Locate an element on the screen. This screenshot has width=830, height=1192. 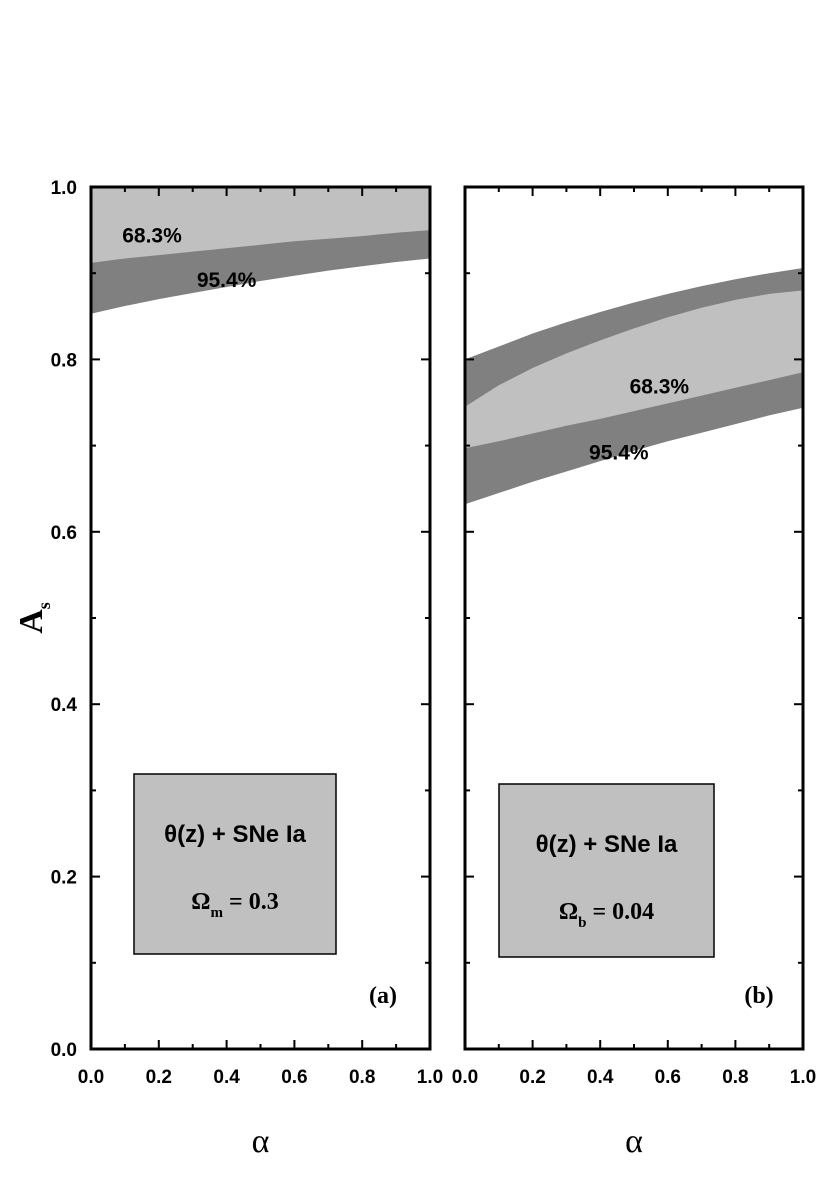
legend-box: θ(z) + SNe Ia Ωm = 0.3 is located at coordinates (235, 864).